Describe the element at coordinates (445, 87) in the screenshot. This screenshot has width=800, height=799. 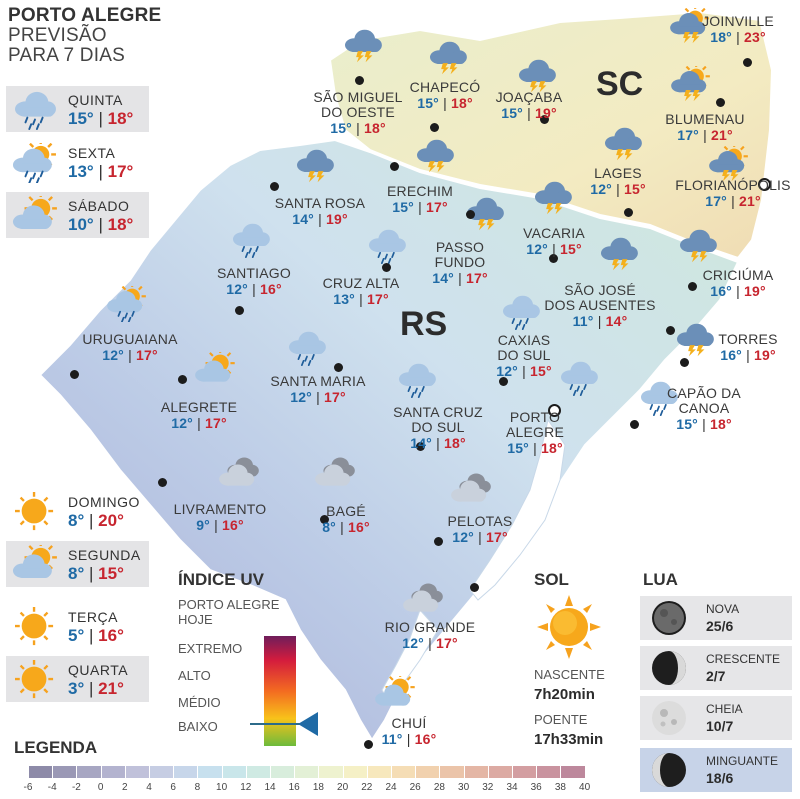
I see `city-name: CHAPECÓ` at that location.